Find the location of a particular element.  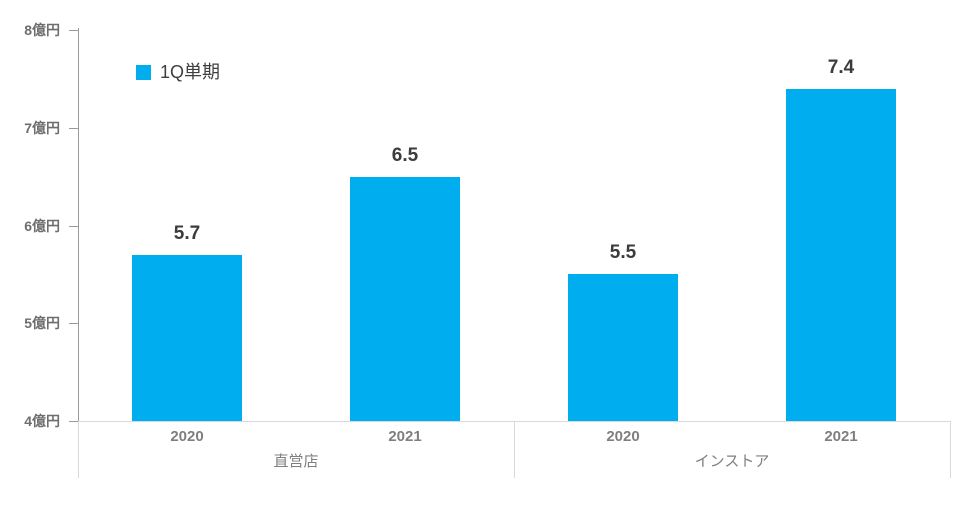

y-axis-tick-label: 8億円 is located at coordinates (42, 30).